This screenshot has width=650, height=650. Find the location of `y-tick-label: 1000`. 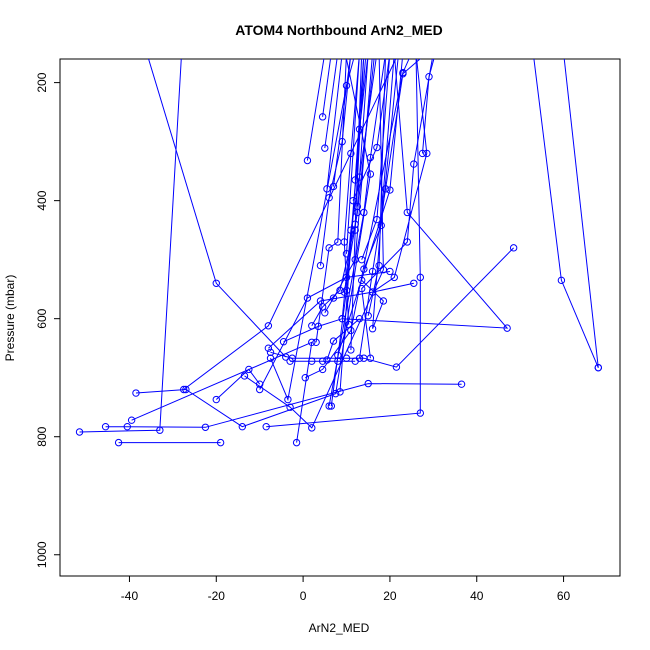

y-tick-label: 1000 is located at coordinates (42, 554).